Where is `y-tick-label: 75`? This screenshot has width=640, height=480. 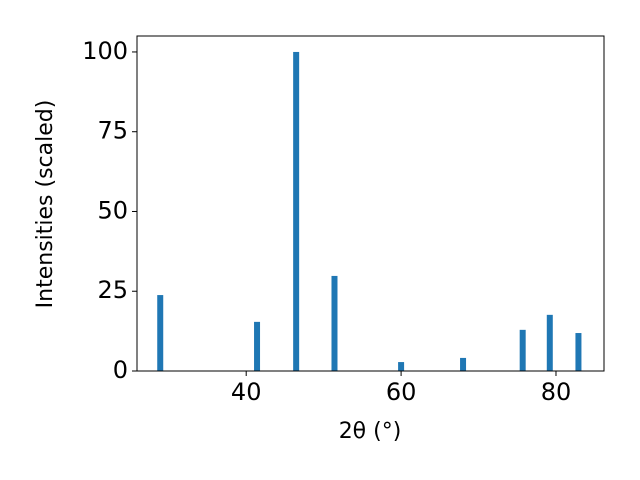 y-tick-label: 75 is located at coordinates (112, 131).